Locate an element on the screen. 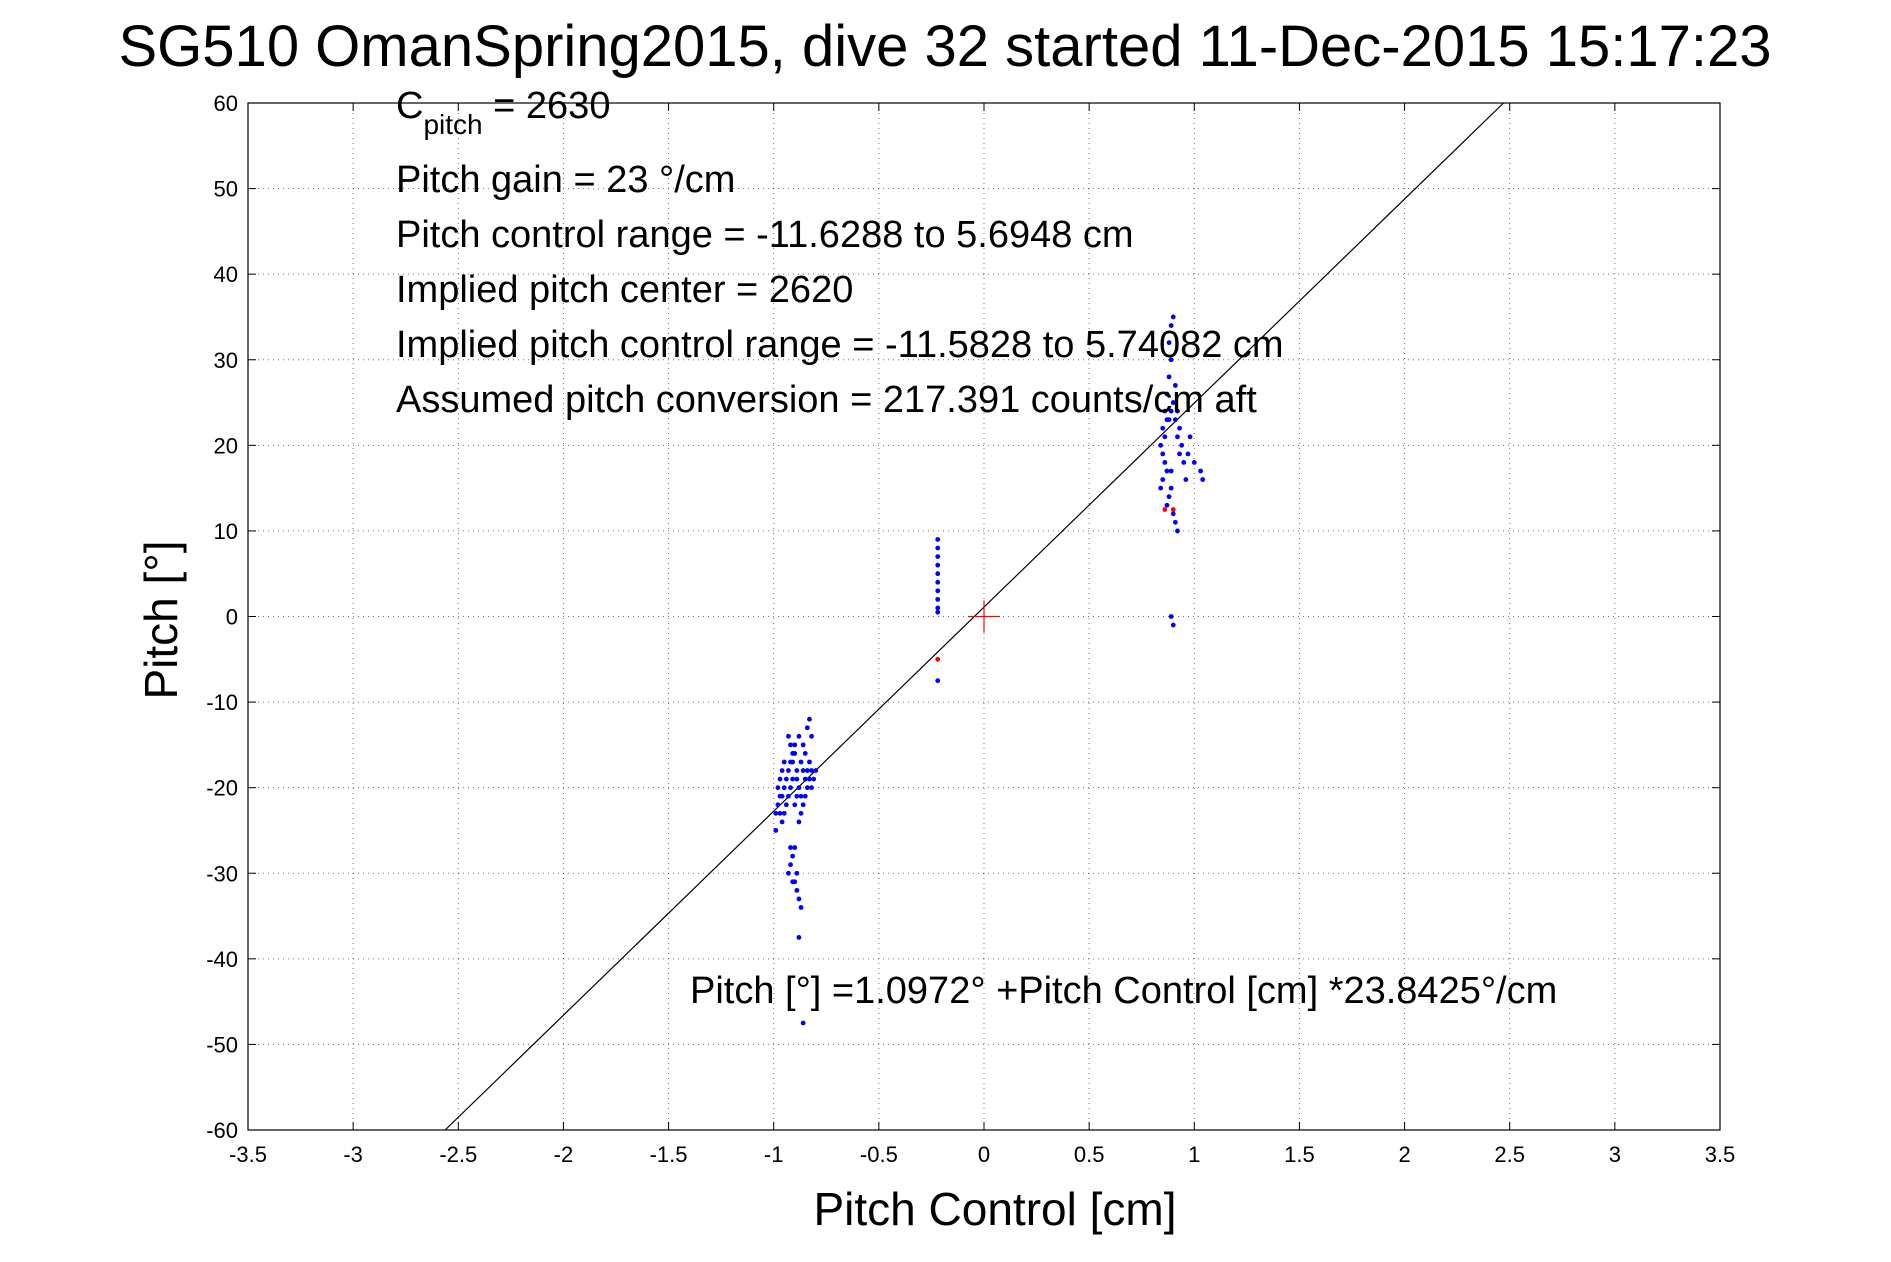 This screenshot has width=1891, height=1262. x-tick-label: -2.5 is located at coordinates (458, 1154).